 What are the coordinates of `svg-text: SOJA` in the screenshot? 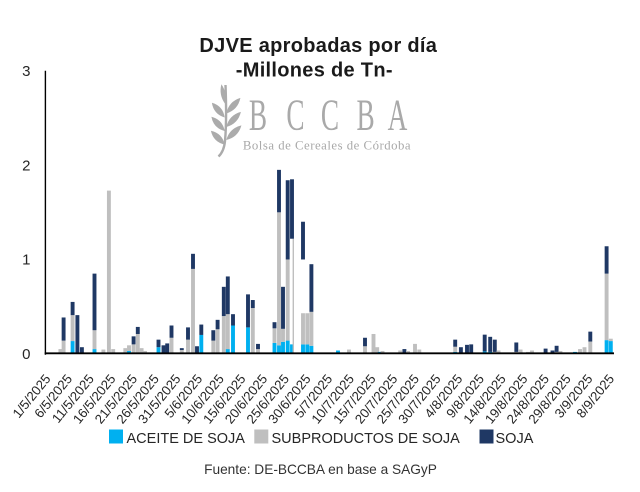 It's located at (515, 439).